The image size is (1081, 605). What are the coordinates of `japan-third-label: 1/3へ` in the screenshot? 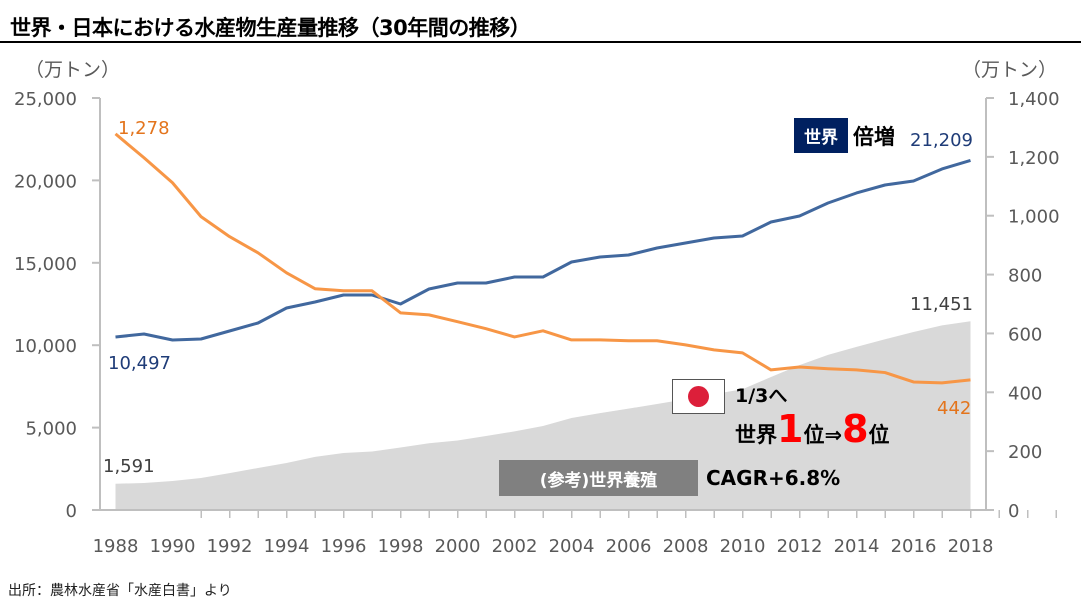 It's located at (761, 396).